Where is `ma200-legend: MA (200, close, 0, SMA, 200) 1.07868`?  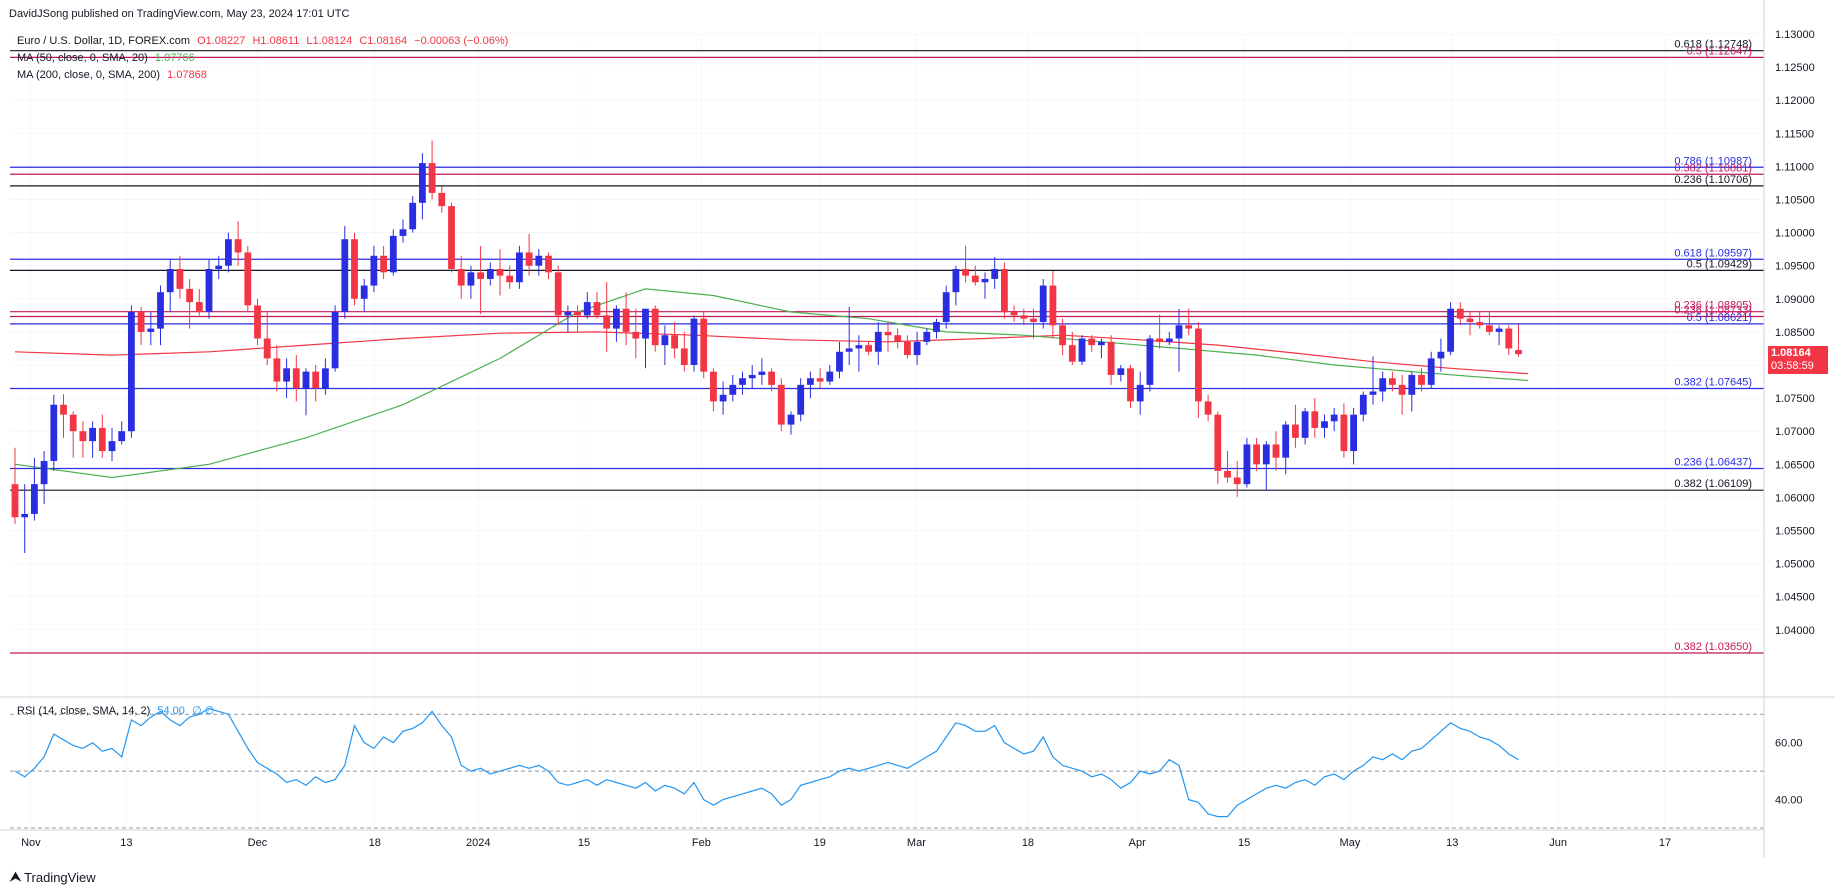 ma200-legend: MA (200, close, 0, SMA, 200) 1.07868 is located at coordinates (114, 75).